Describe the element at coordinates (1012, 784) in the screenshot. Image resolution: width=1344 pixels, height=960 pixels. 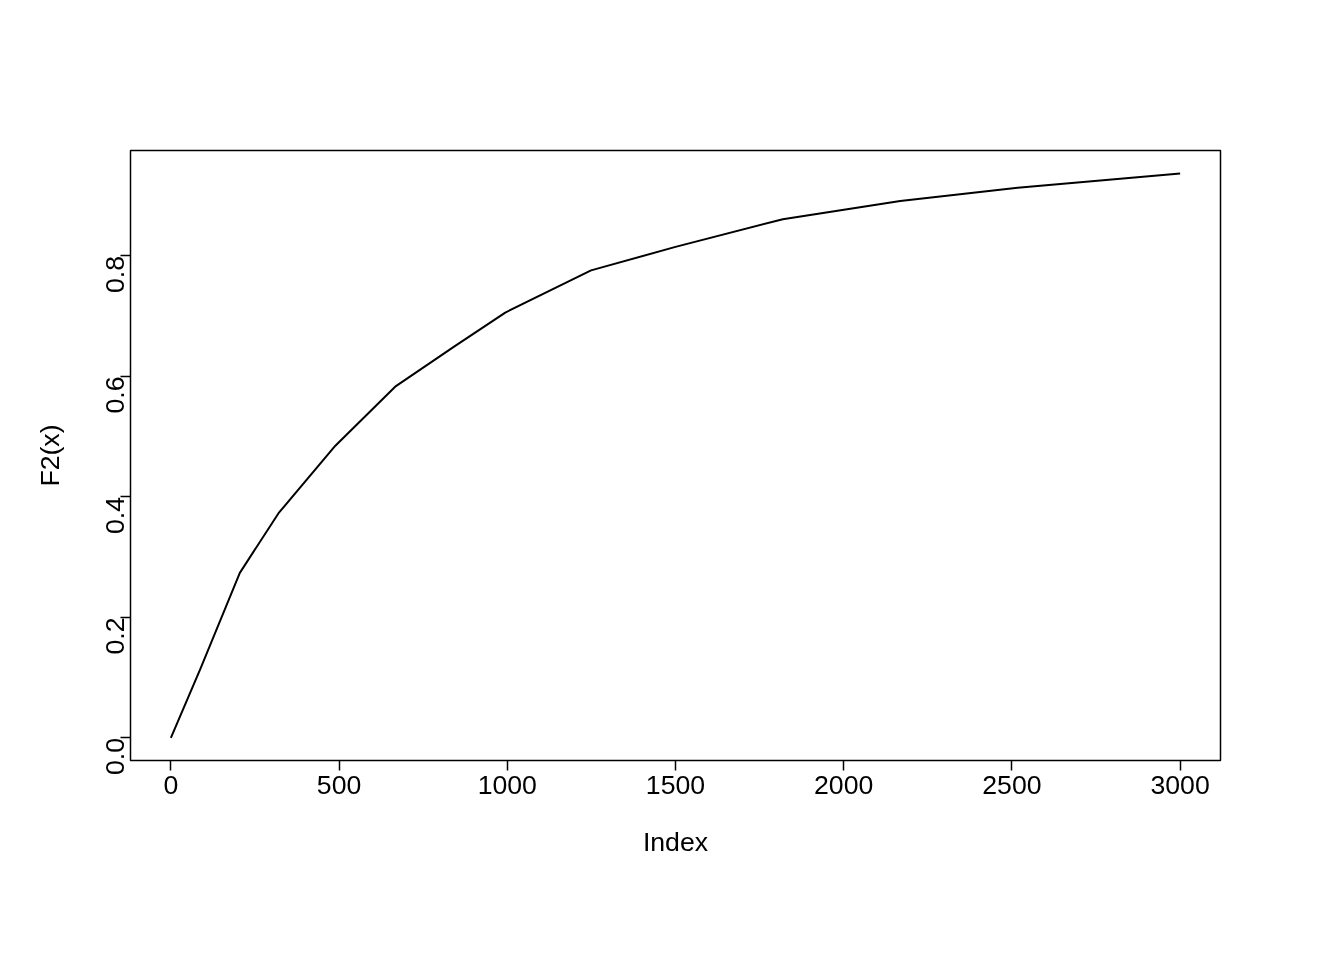
I see `x-tick-label: 2500` at that location.